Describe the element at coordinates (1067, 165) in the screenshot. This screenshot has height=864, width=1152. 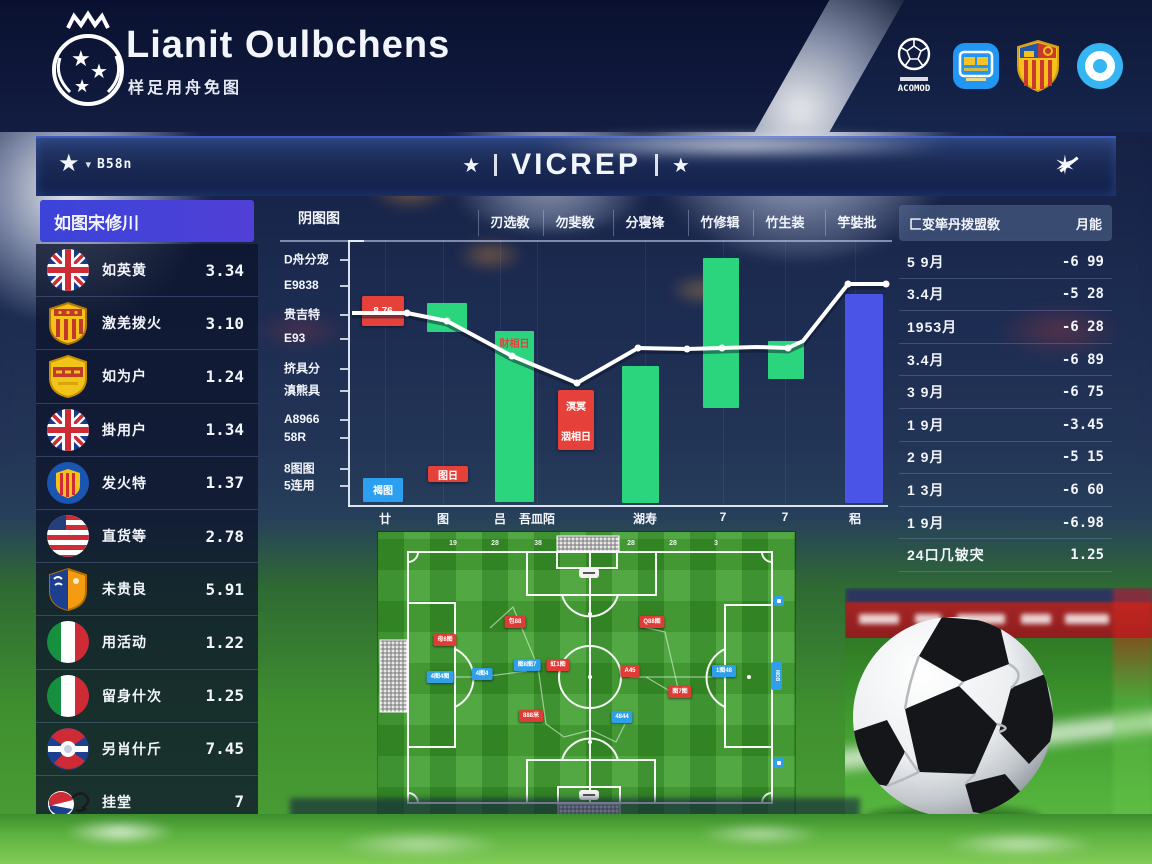
I see `shooting-star-icon: ✶` at that location.